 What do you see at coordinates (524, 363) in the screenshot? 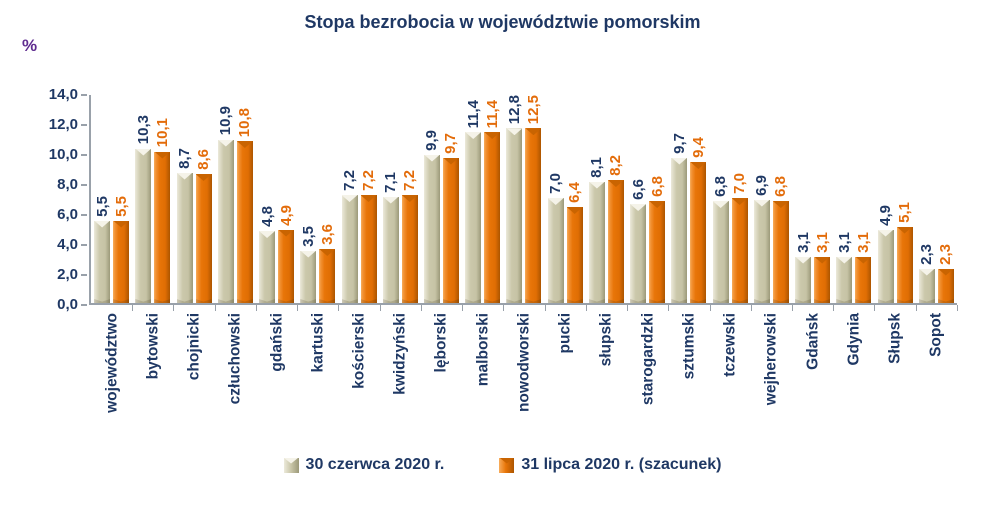
I see `x-axis-category-label: nowodworski` at bounding box center [524, 363].